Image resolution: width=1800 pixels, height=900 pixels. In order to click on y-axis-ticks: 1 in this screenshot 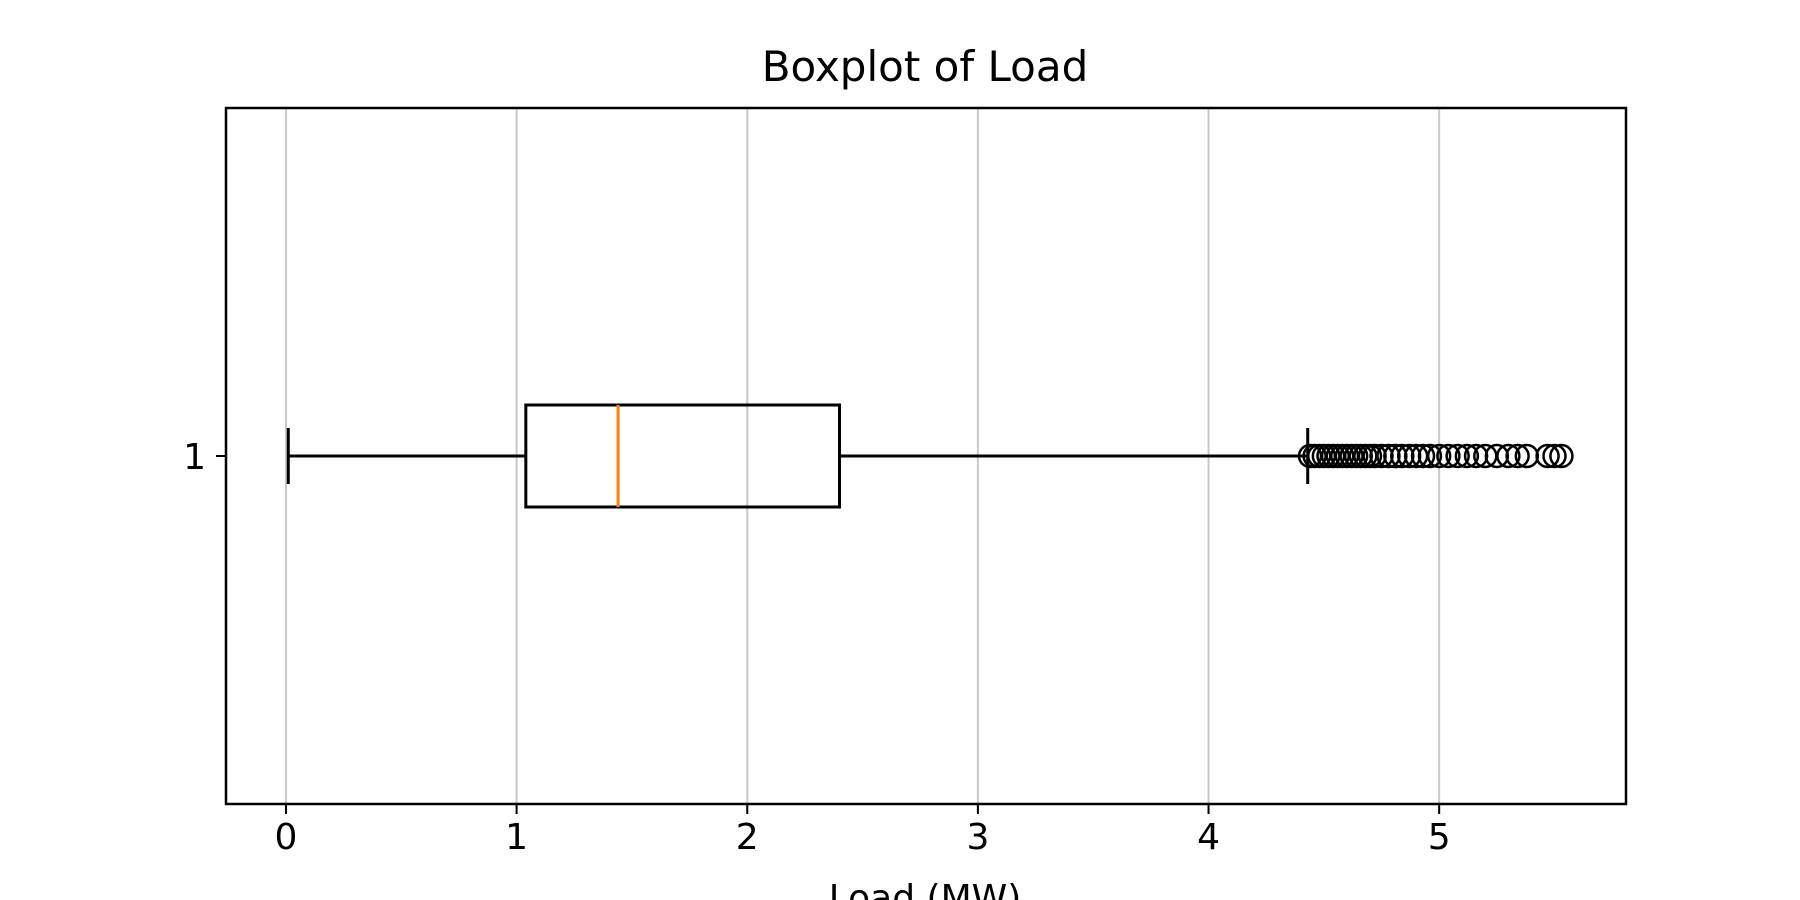, I will do `click(204, 457)`.